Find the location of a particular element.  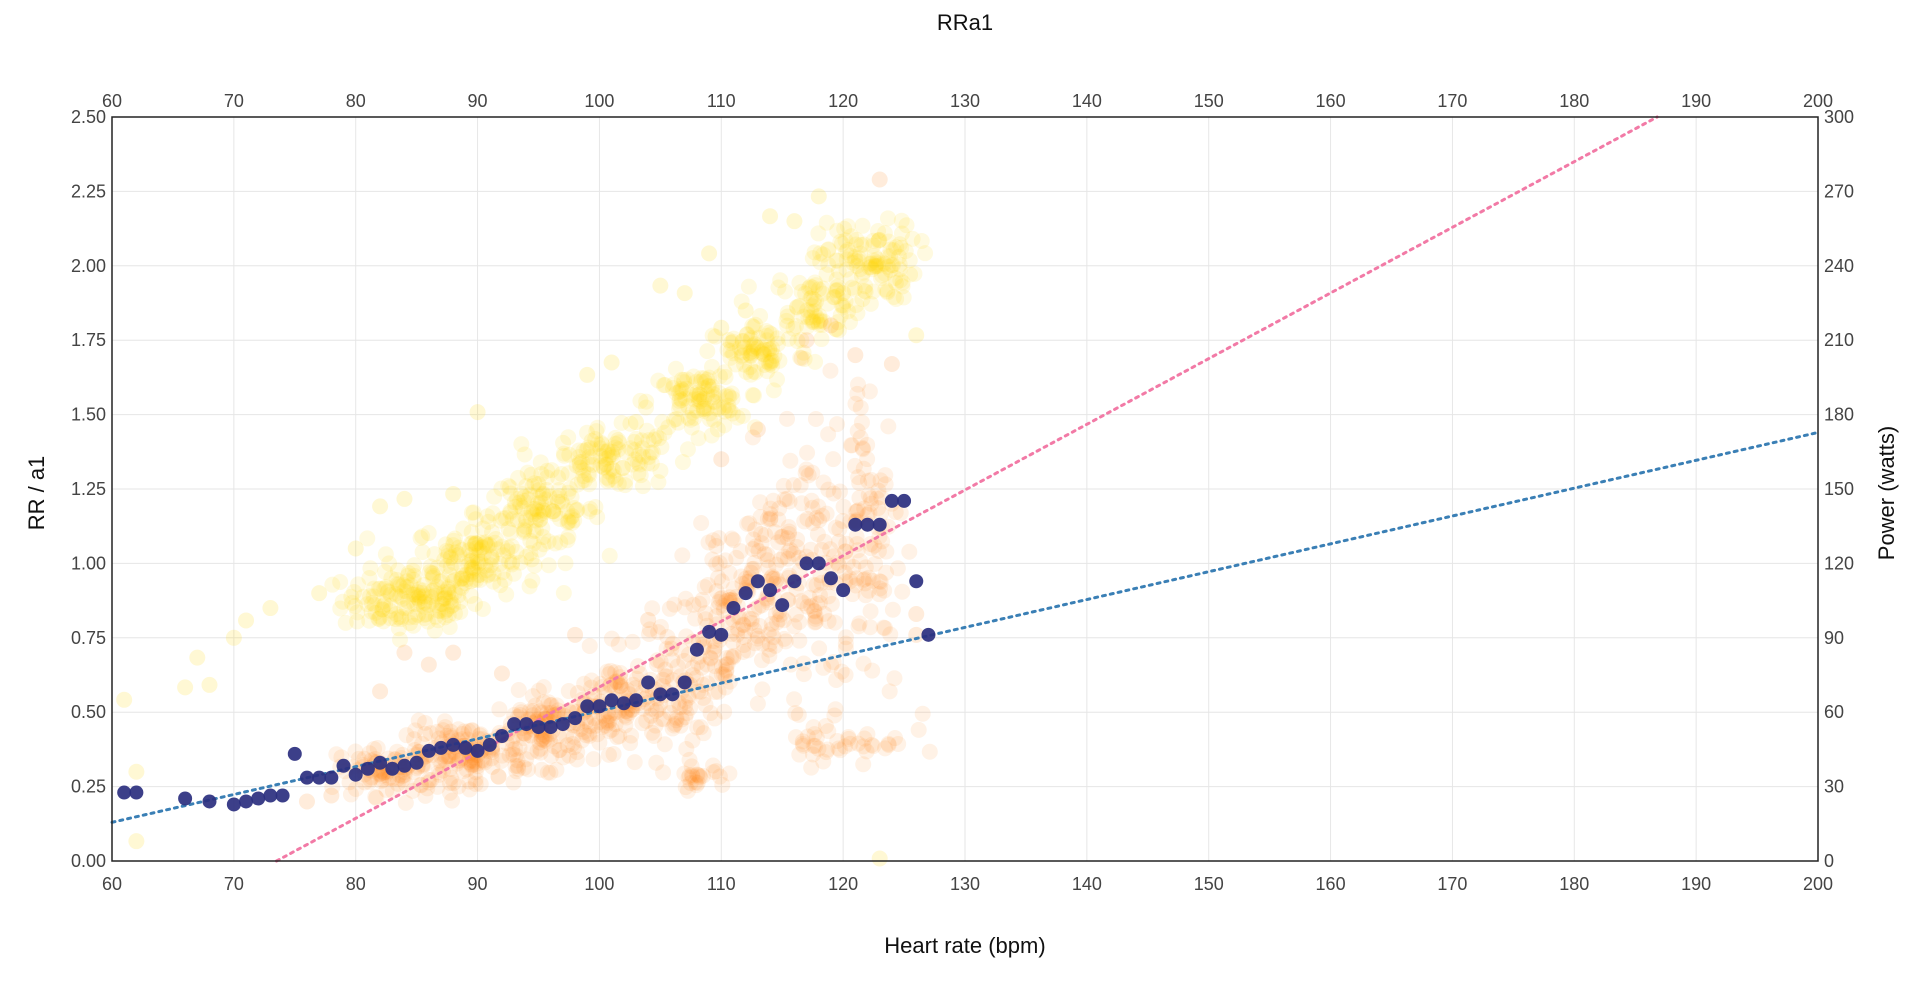

x-top-tick-label: 180 is located at coordinates (1574, 101).